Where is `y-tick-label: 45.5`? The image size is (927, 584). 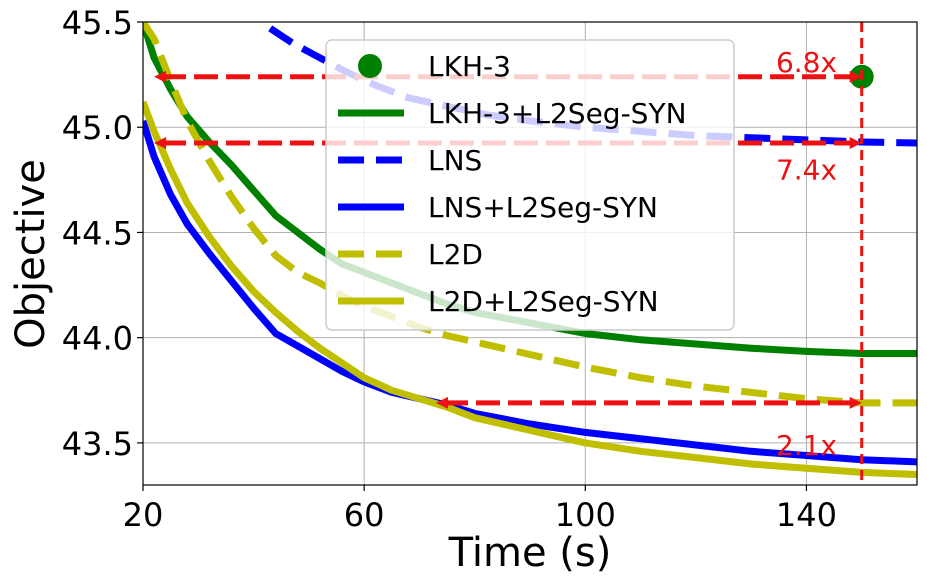
y-tick-label: 45.5 is located at coordinates (97, 23).